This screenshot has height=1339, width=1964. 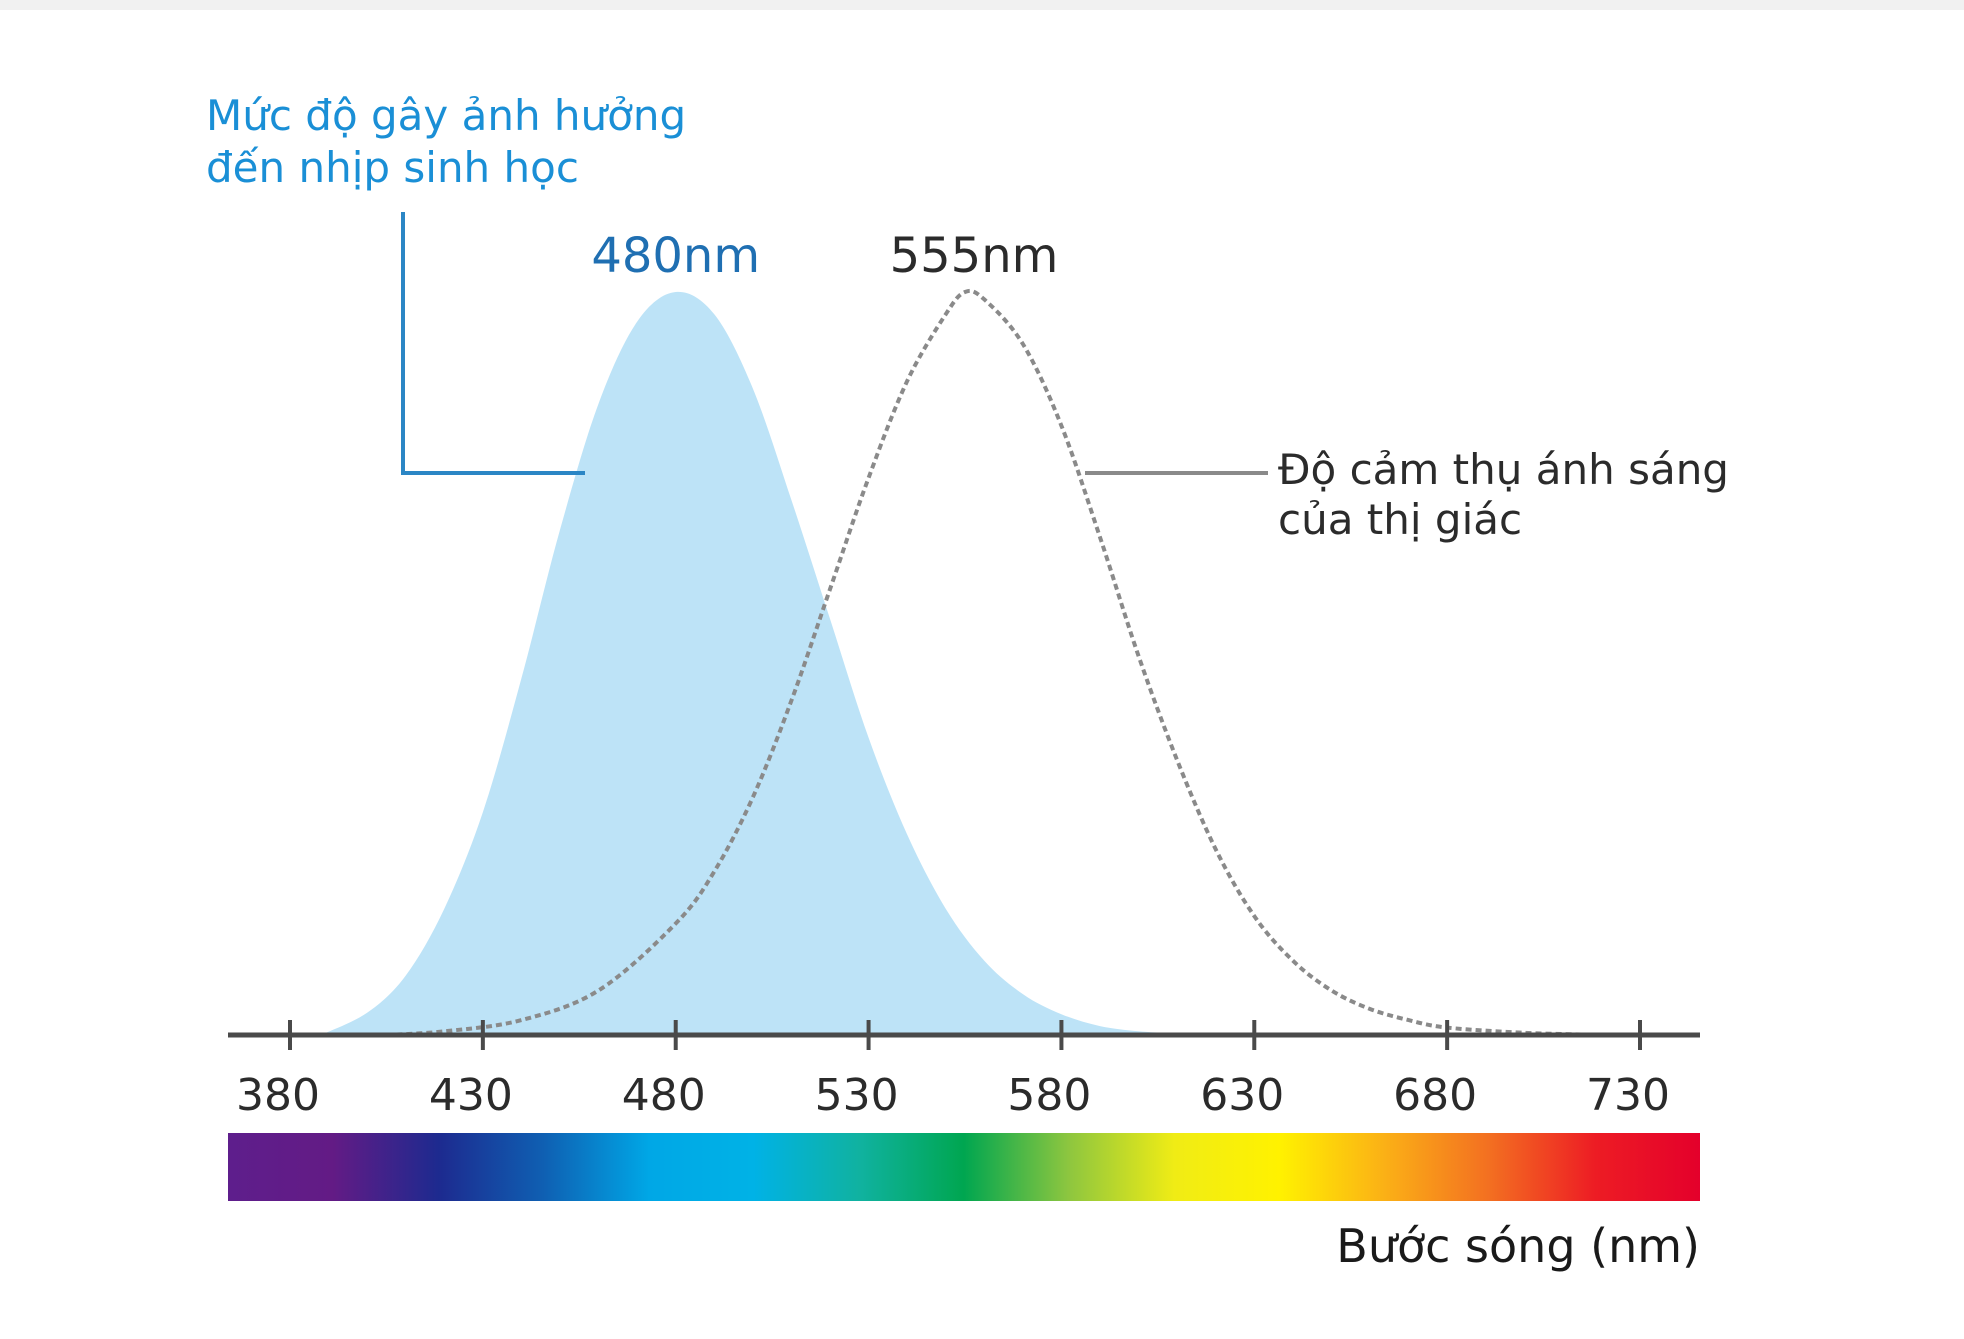 What do you see at coordinates (675, 256) in the screenshot?
I see `circadian-peak-label: 480nm` at bounding box center [675, 256].